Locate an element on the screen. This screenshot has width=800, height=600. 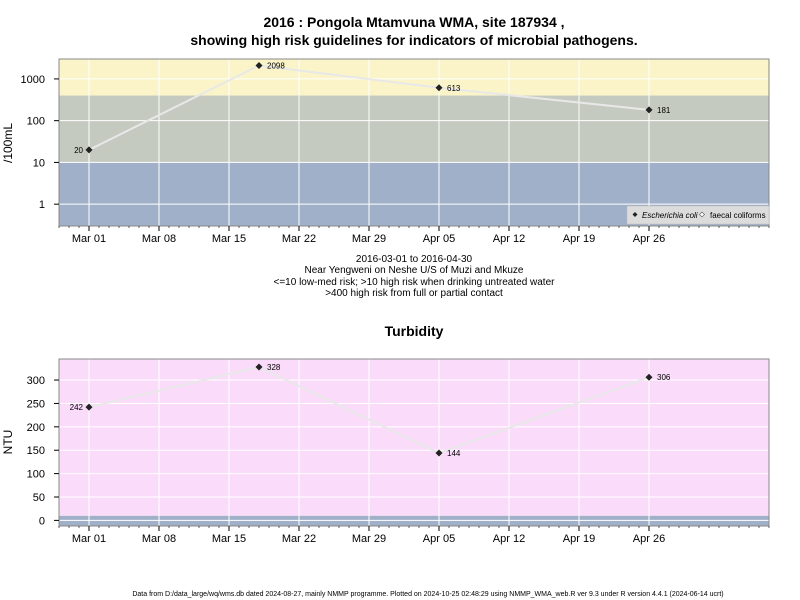
y-tick-label: 1 is located at coordinates (42, 205).